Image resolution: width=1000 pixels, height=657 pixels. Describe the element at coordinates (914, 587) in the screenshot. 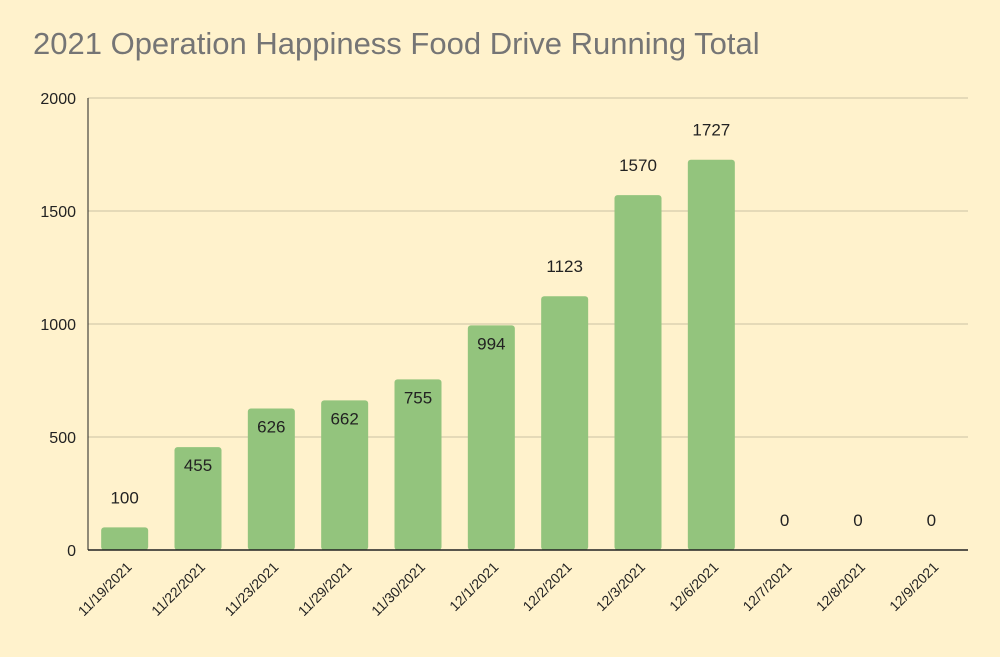

I see `x-tick-label: 12/9/2021` at that location.